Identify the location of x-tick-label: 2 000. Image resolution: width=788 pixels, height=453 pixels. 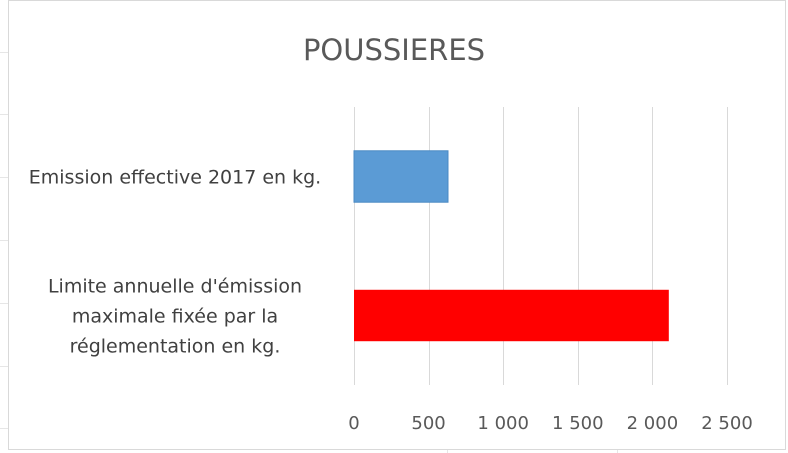
(653, 423).